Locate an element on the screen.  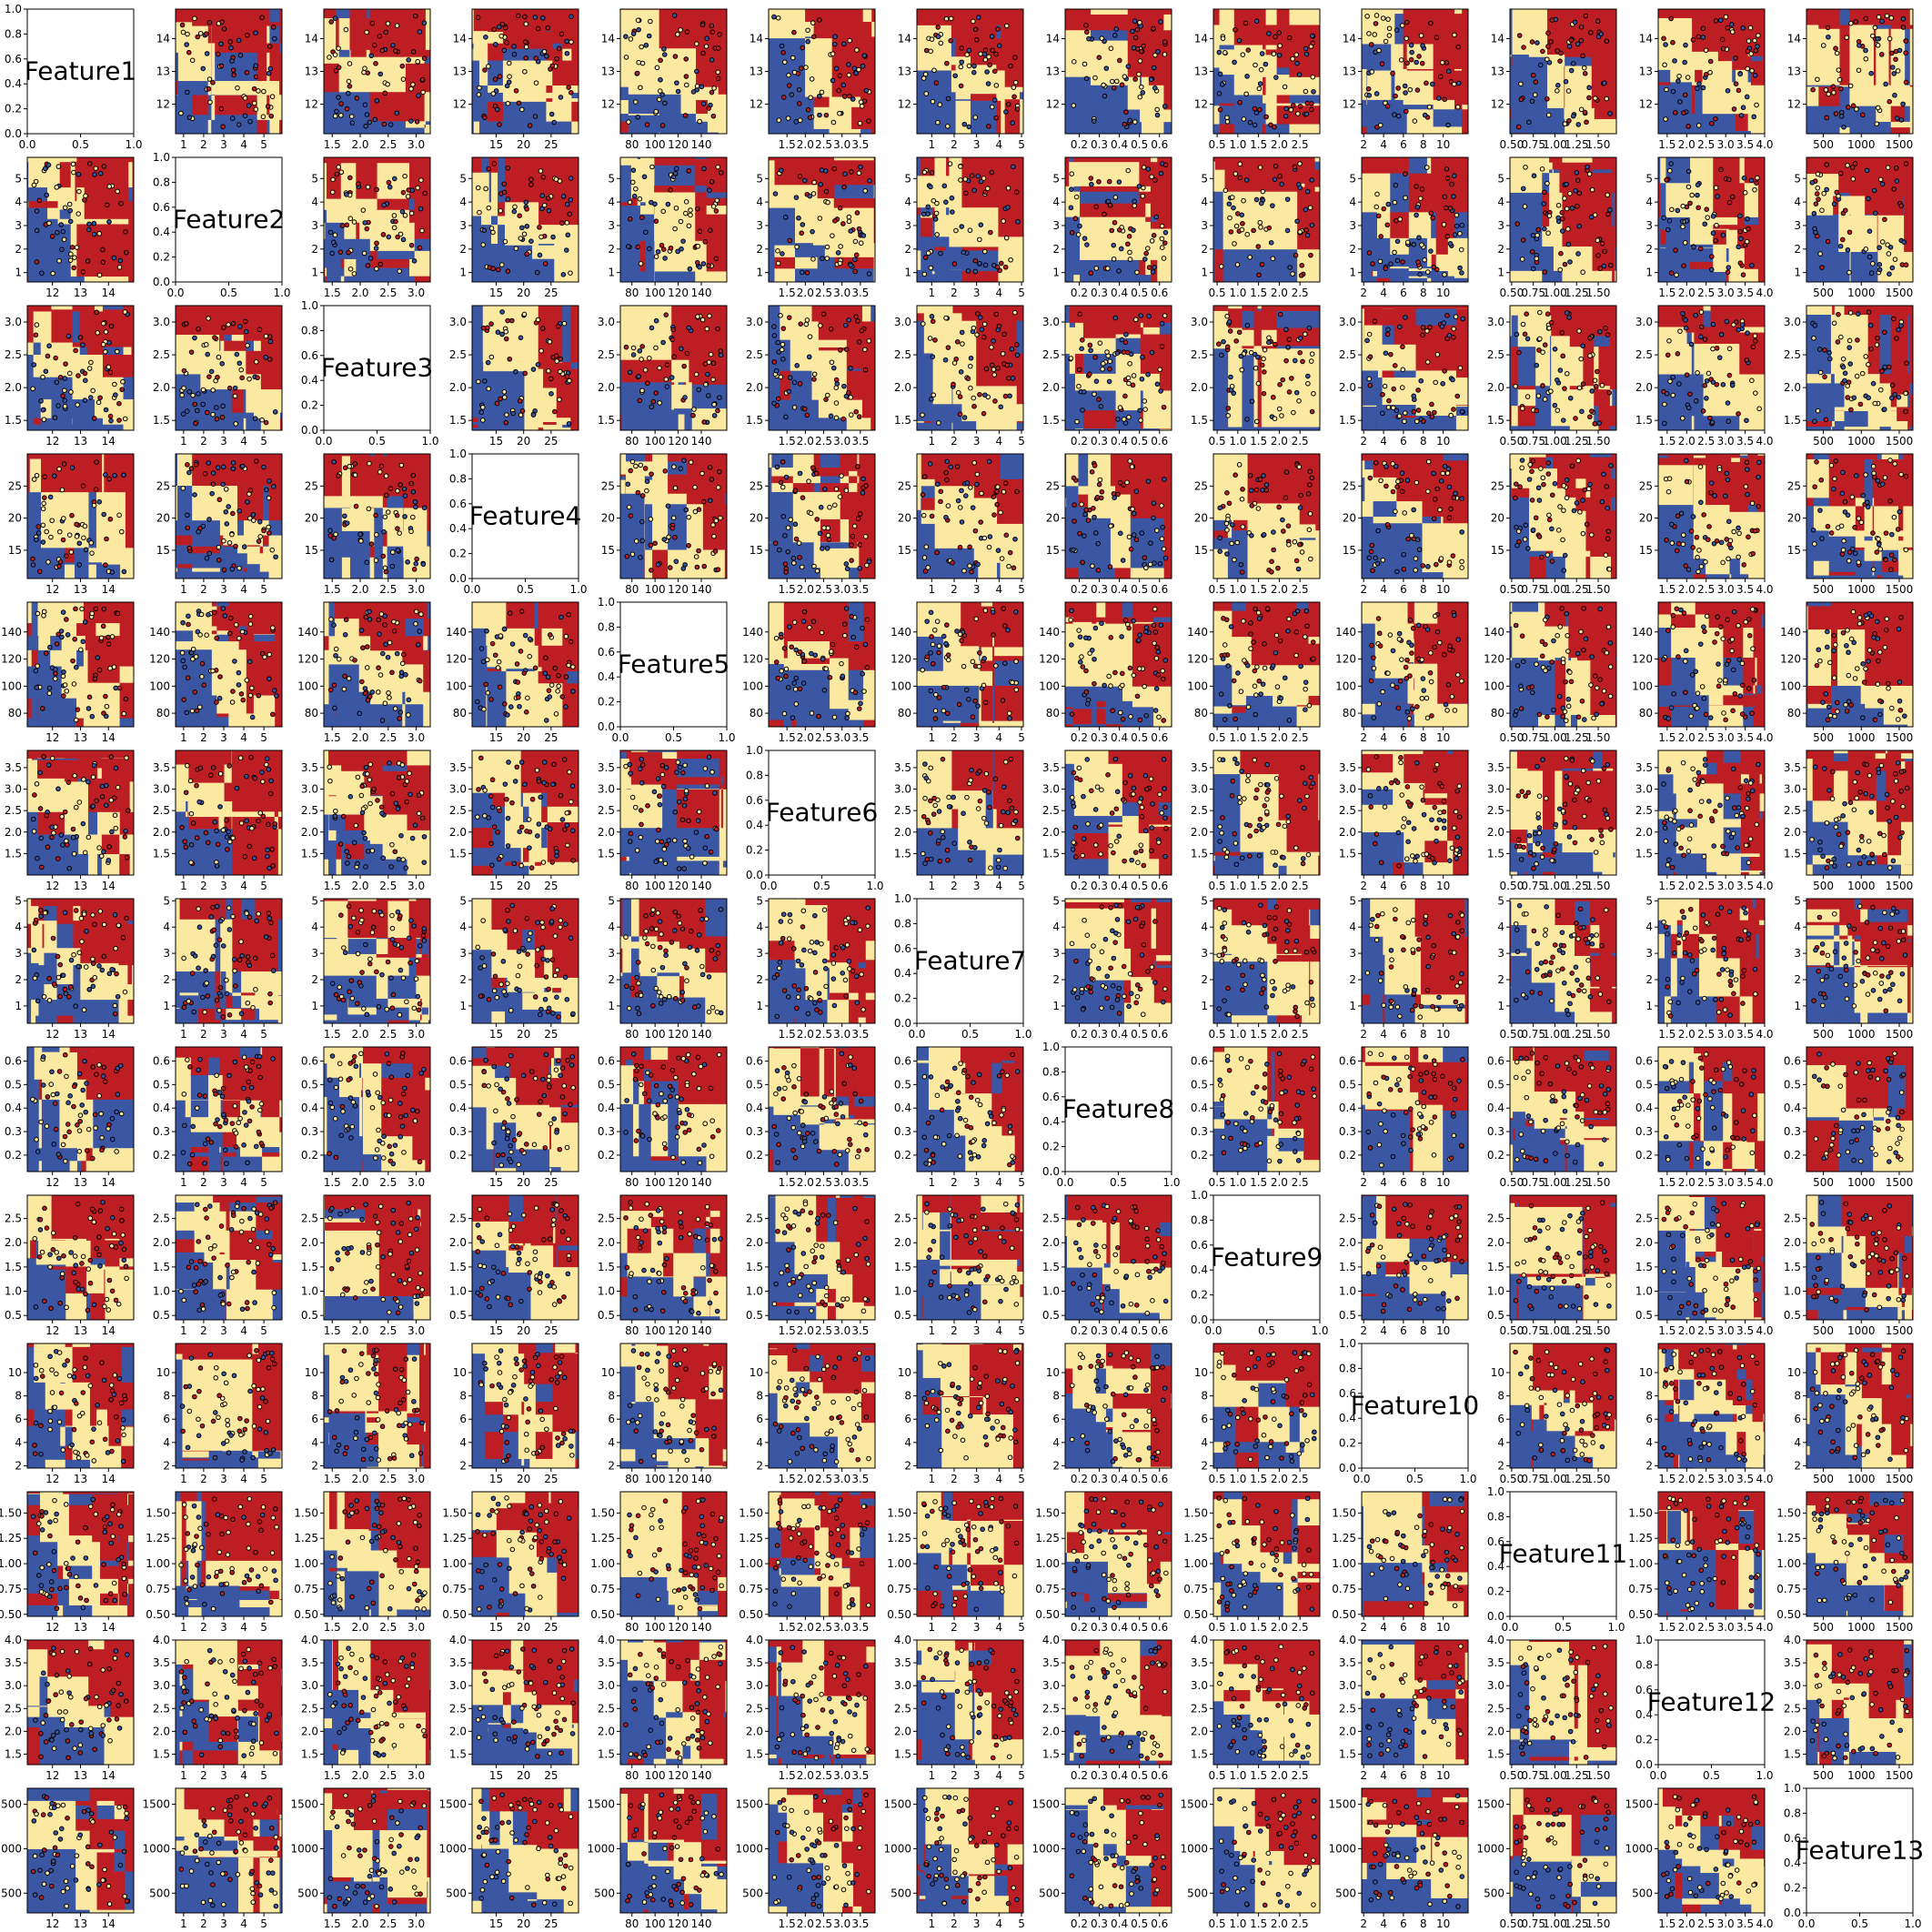
x-tick-label: 3.0 is located at coordinates (841, 144).